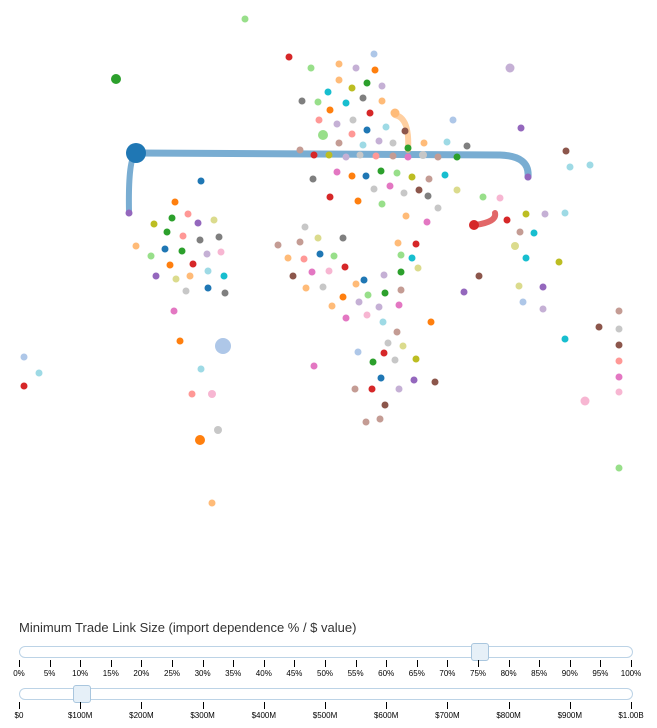 This screenshot has width=657, height=728. What do you see at coordinates (326, 694) in the screenshot?
I see `trade-value-slider` at bounding box center [326, 694].